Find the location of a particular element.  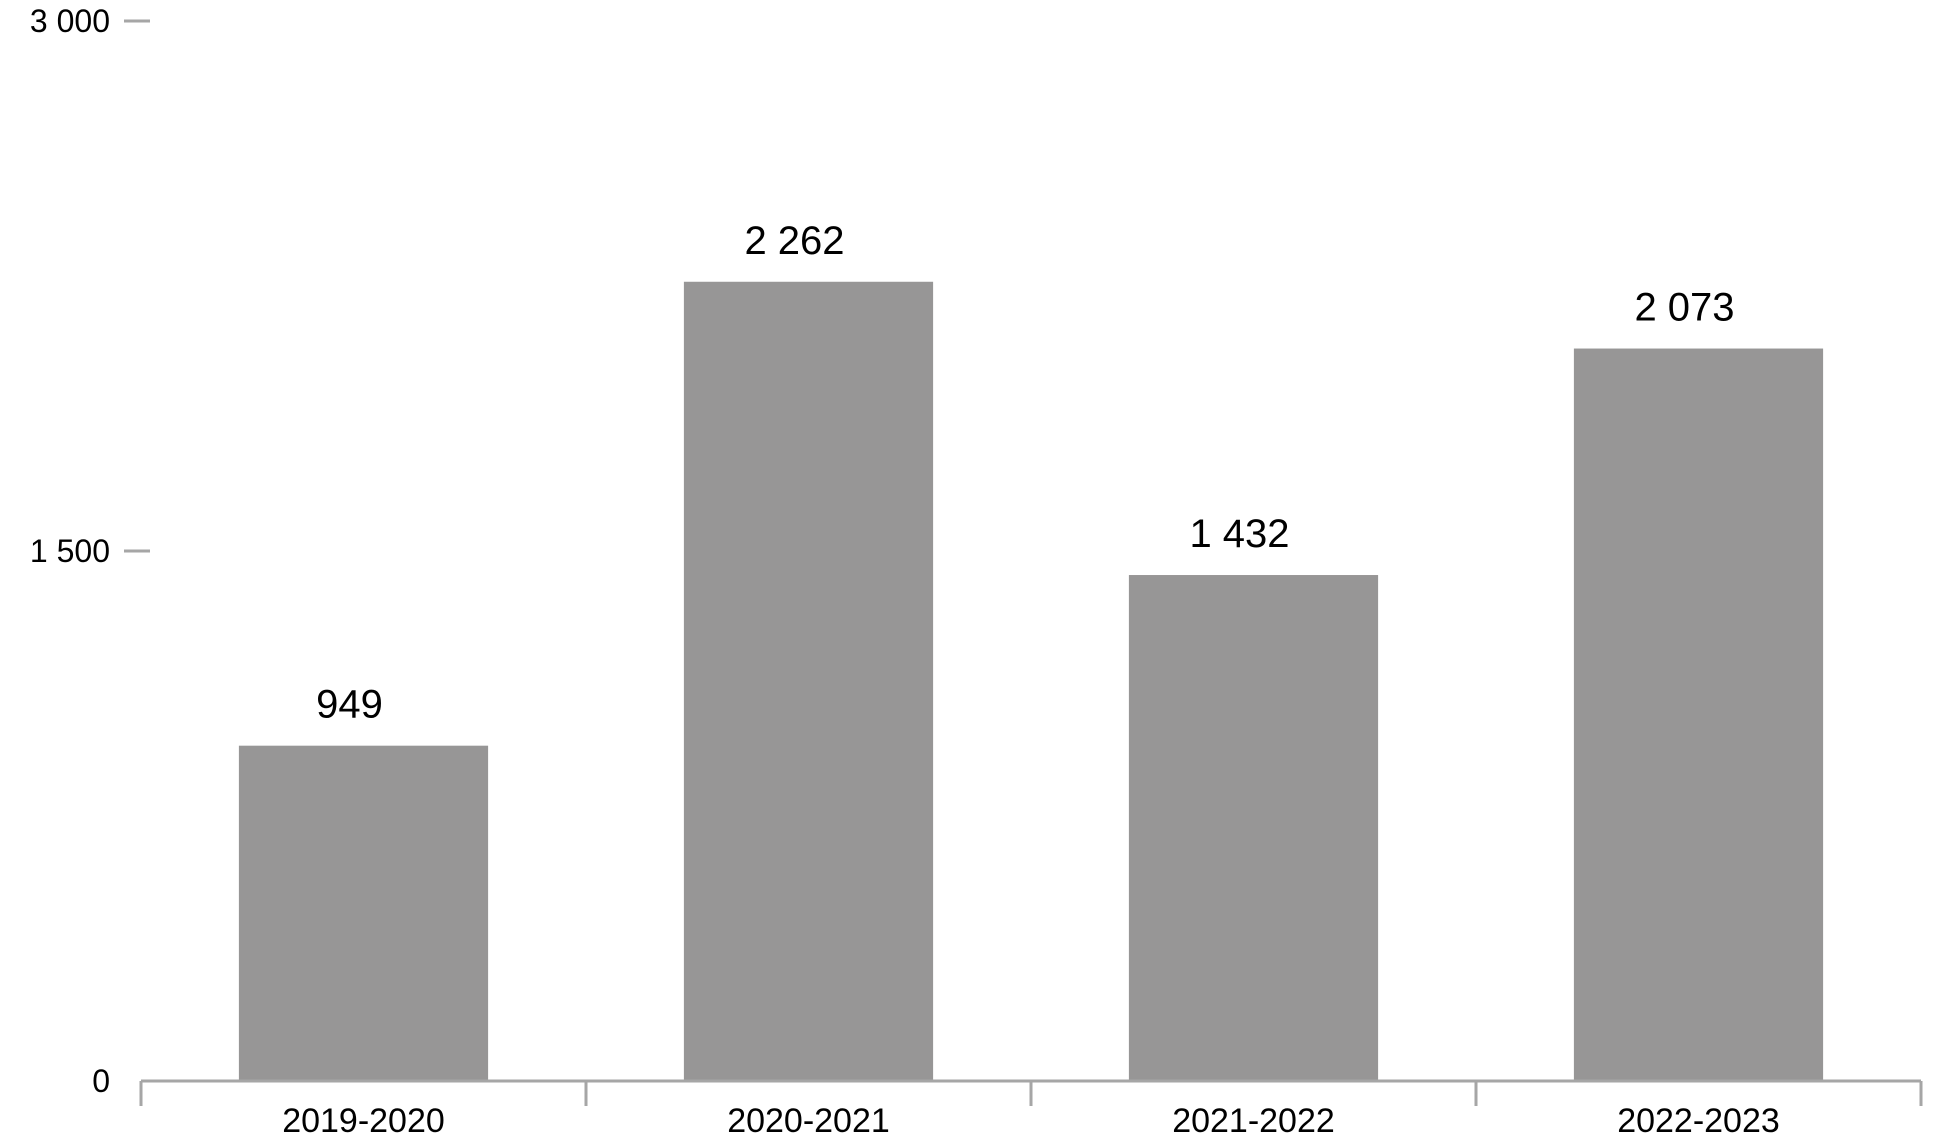

bar-2021-2022 is located at coordinates (1253, 828).